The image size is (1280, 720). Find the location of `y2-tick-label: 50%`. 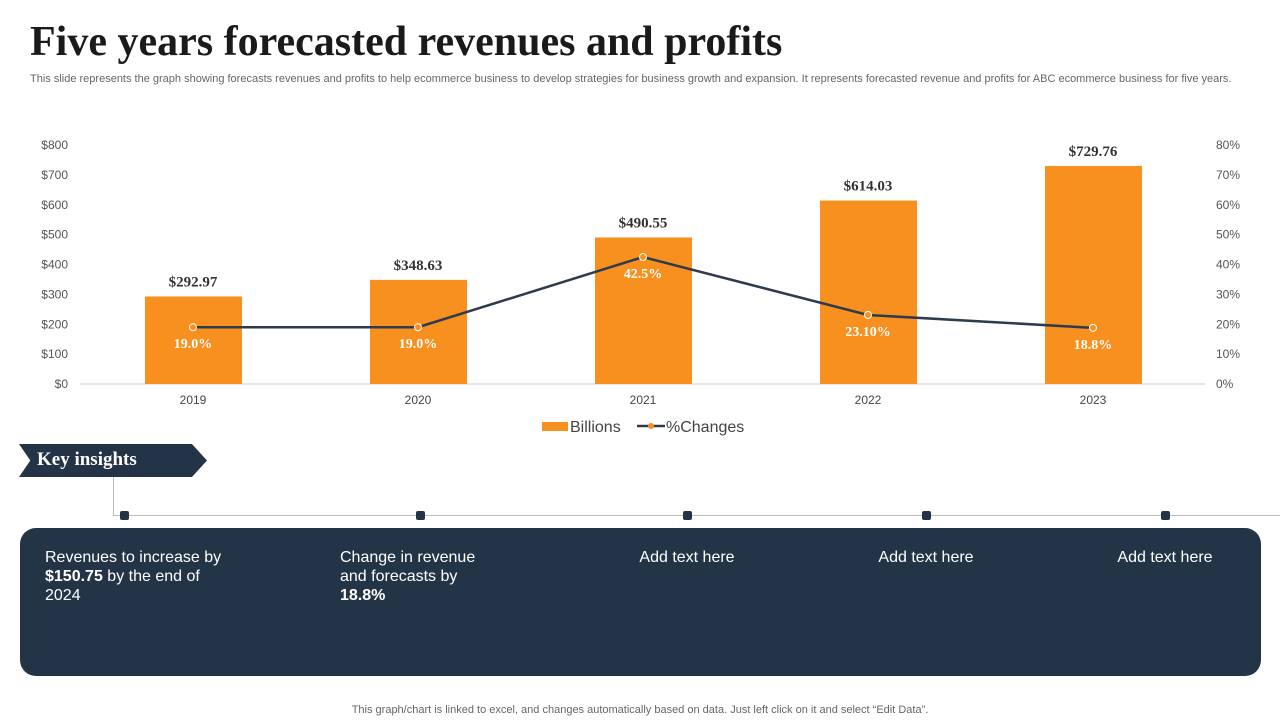

y2-tick-label: 50% is located at coordinates (1228, 235).